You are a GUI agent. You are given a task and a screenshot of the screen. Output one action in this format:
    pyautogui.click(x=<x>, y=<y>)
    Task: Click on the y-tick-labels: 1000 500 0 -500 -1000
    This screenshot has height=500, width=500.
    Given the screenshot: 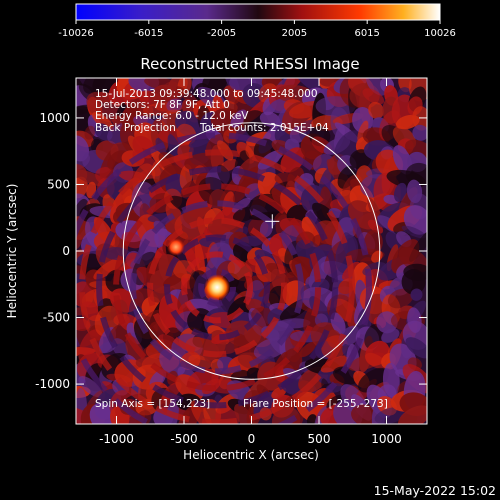 What is the action you would take?
    pyautogui.click(x=52, y=251)
    